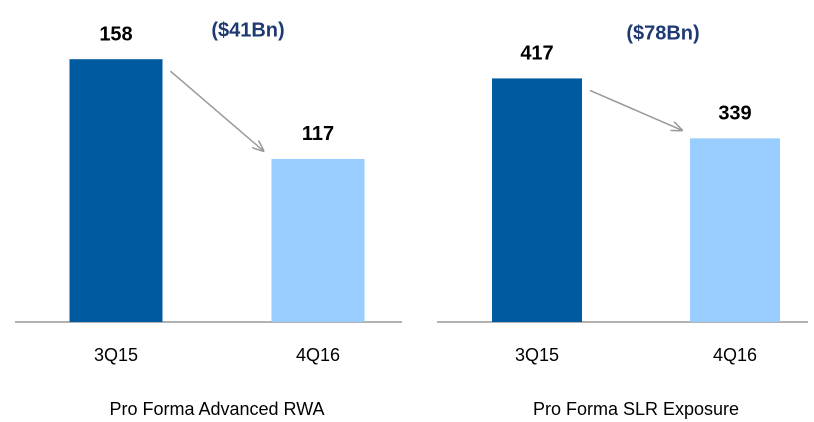 This screenshot has height=422, width=814. I want to click on value-label: 417, so click(536, 54).